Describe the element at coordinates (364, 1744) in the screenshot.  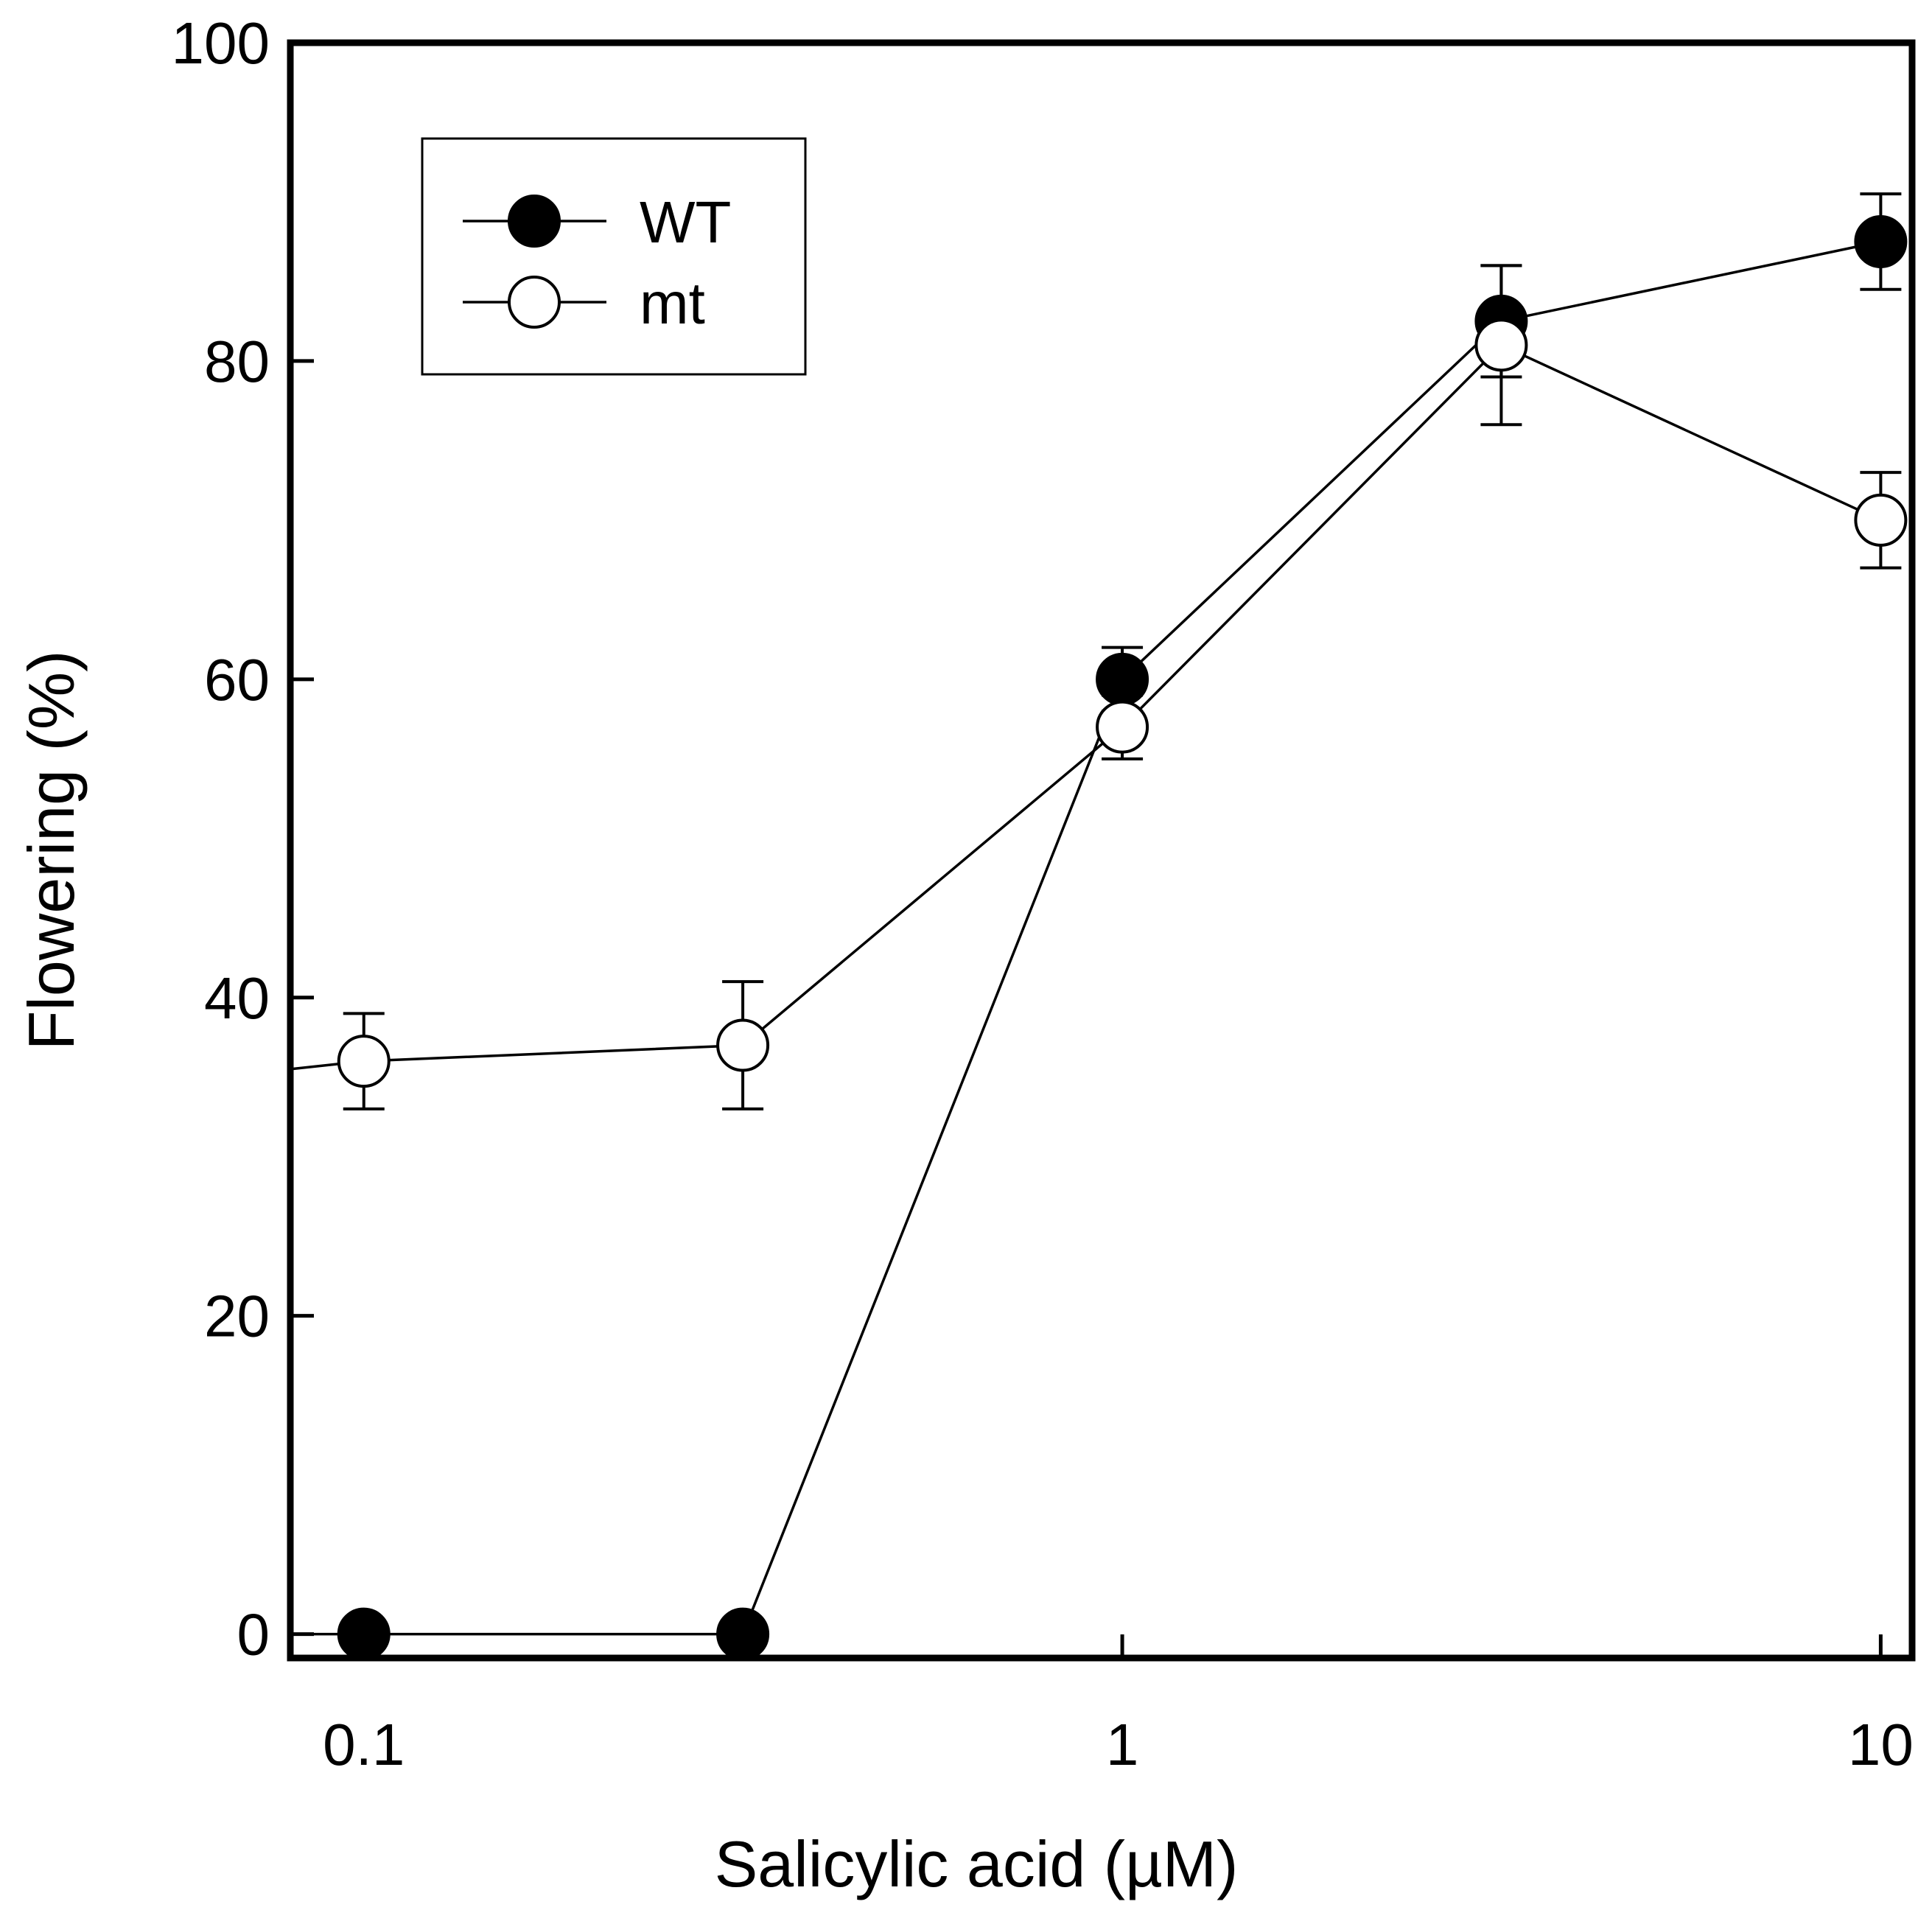
I see `x-tick-label: 0.1` at that location.